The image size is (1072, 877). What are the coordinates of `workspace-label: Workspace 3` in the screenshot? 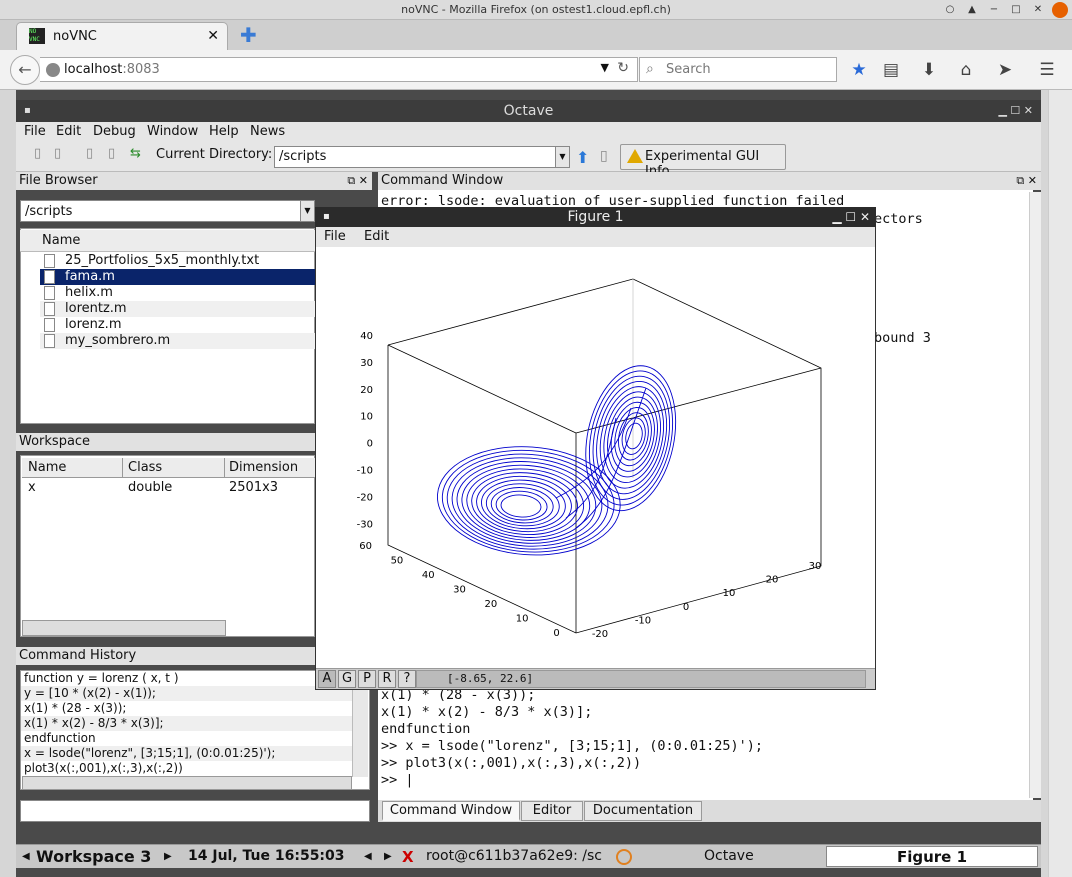 It's located at (94, 856).